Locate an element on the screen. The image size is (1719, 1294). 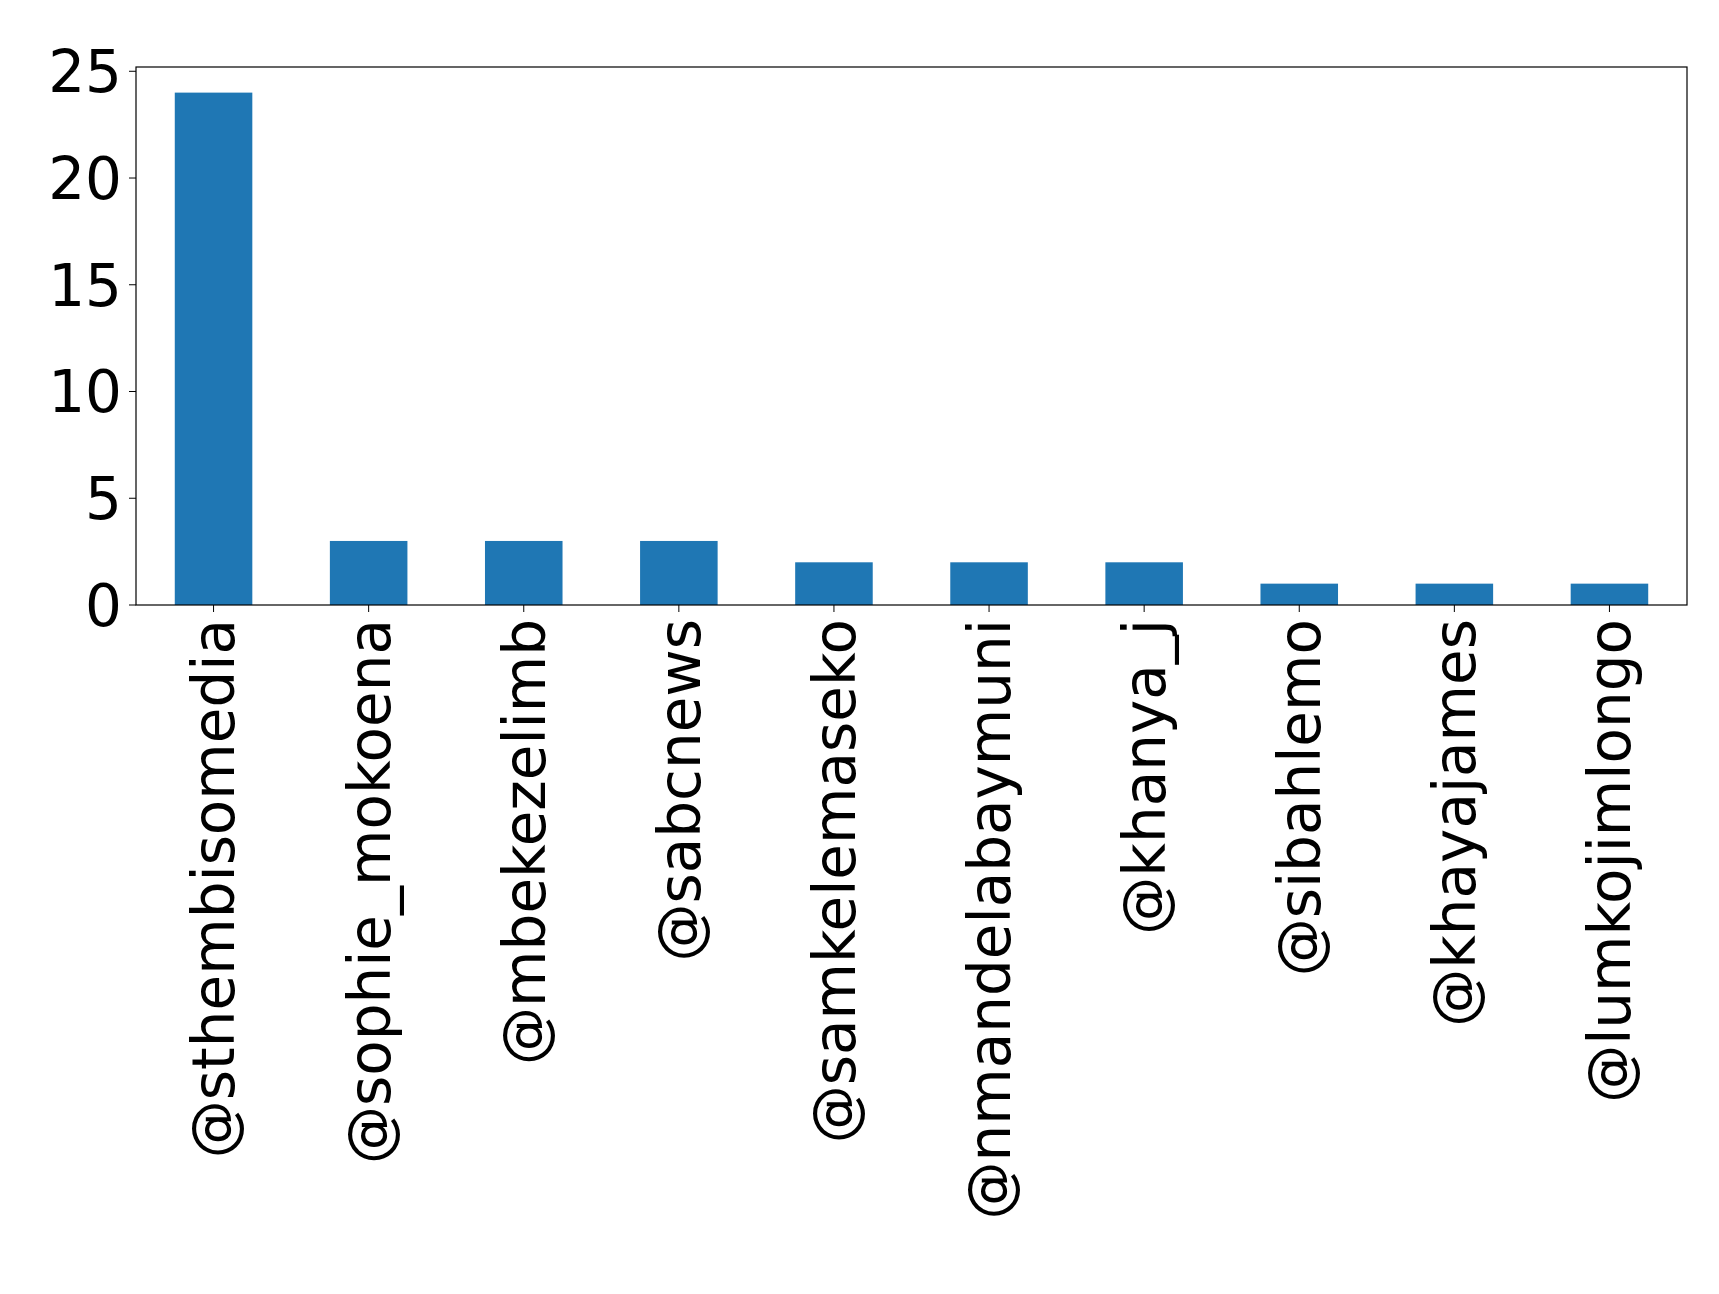
x-tick-label: @khanya_j is located at coordinates (1145, 777).